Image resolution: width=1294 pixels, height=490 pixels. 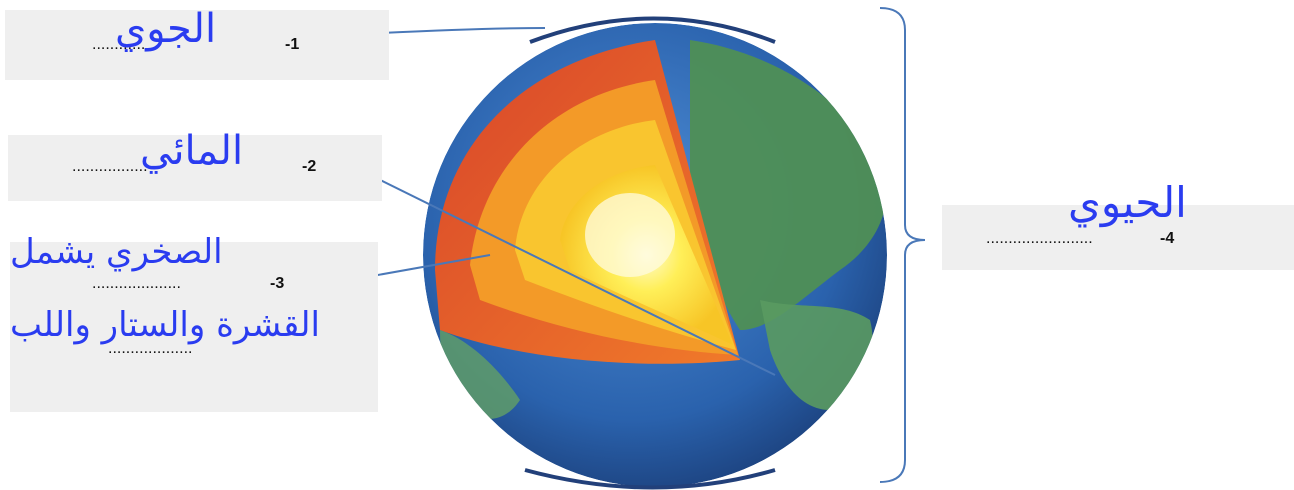 I want to click on answer-hydrosphere: المائي, so click(x=192, y=151).